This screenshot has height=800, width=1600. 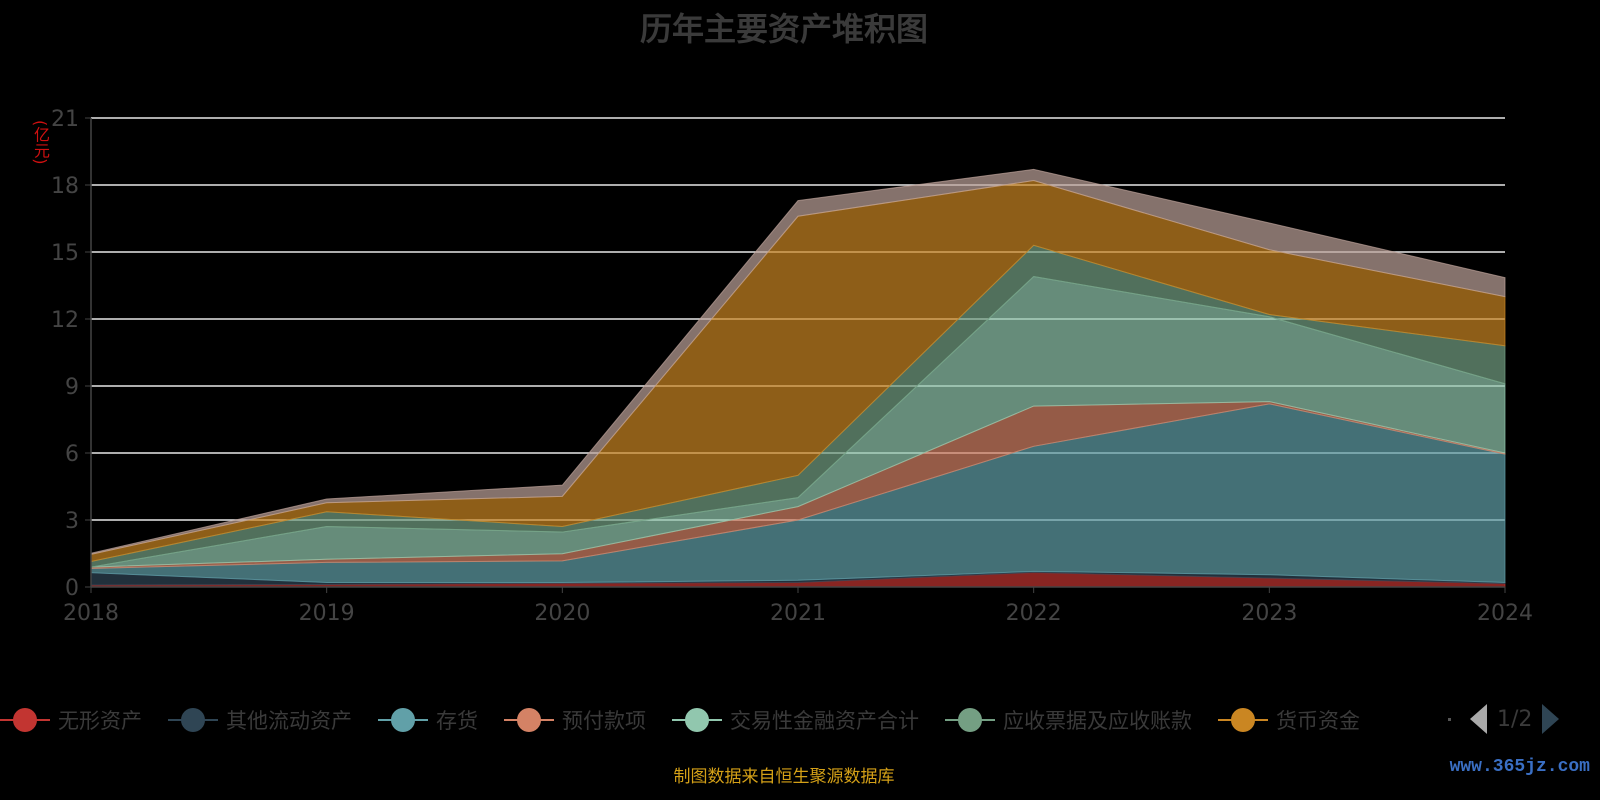 What do you see at coordinates (65, 119) in the screenshot?
I see `y-tick-label: 21` at bounding box center [65, 119].